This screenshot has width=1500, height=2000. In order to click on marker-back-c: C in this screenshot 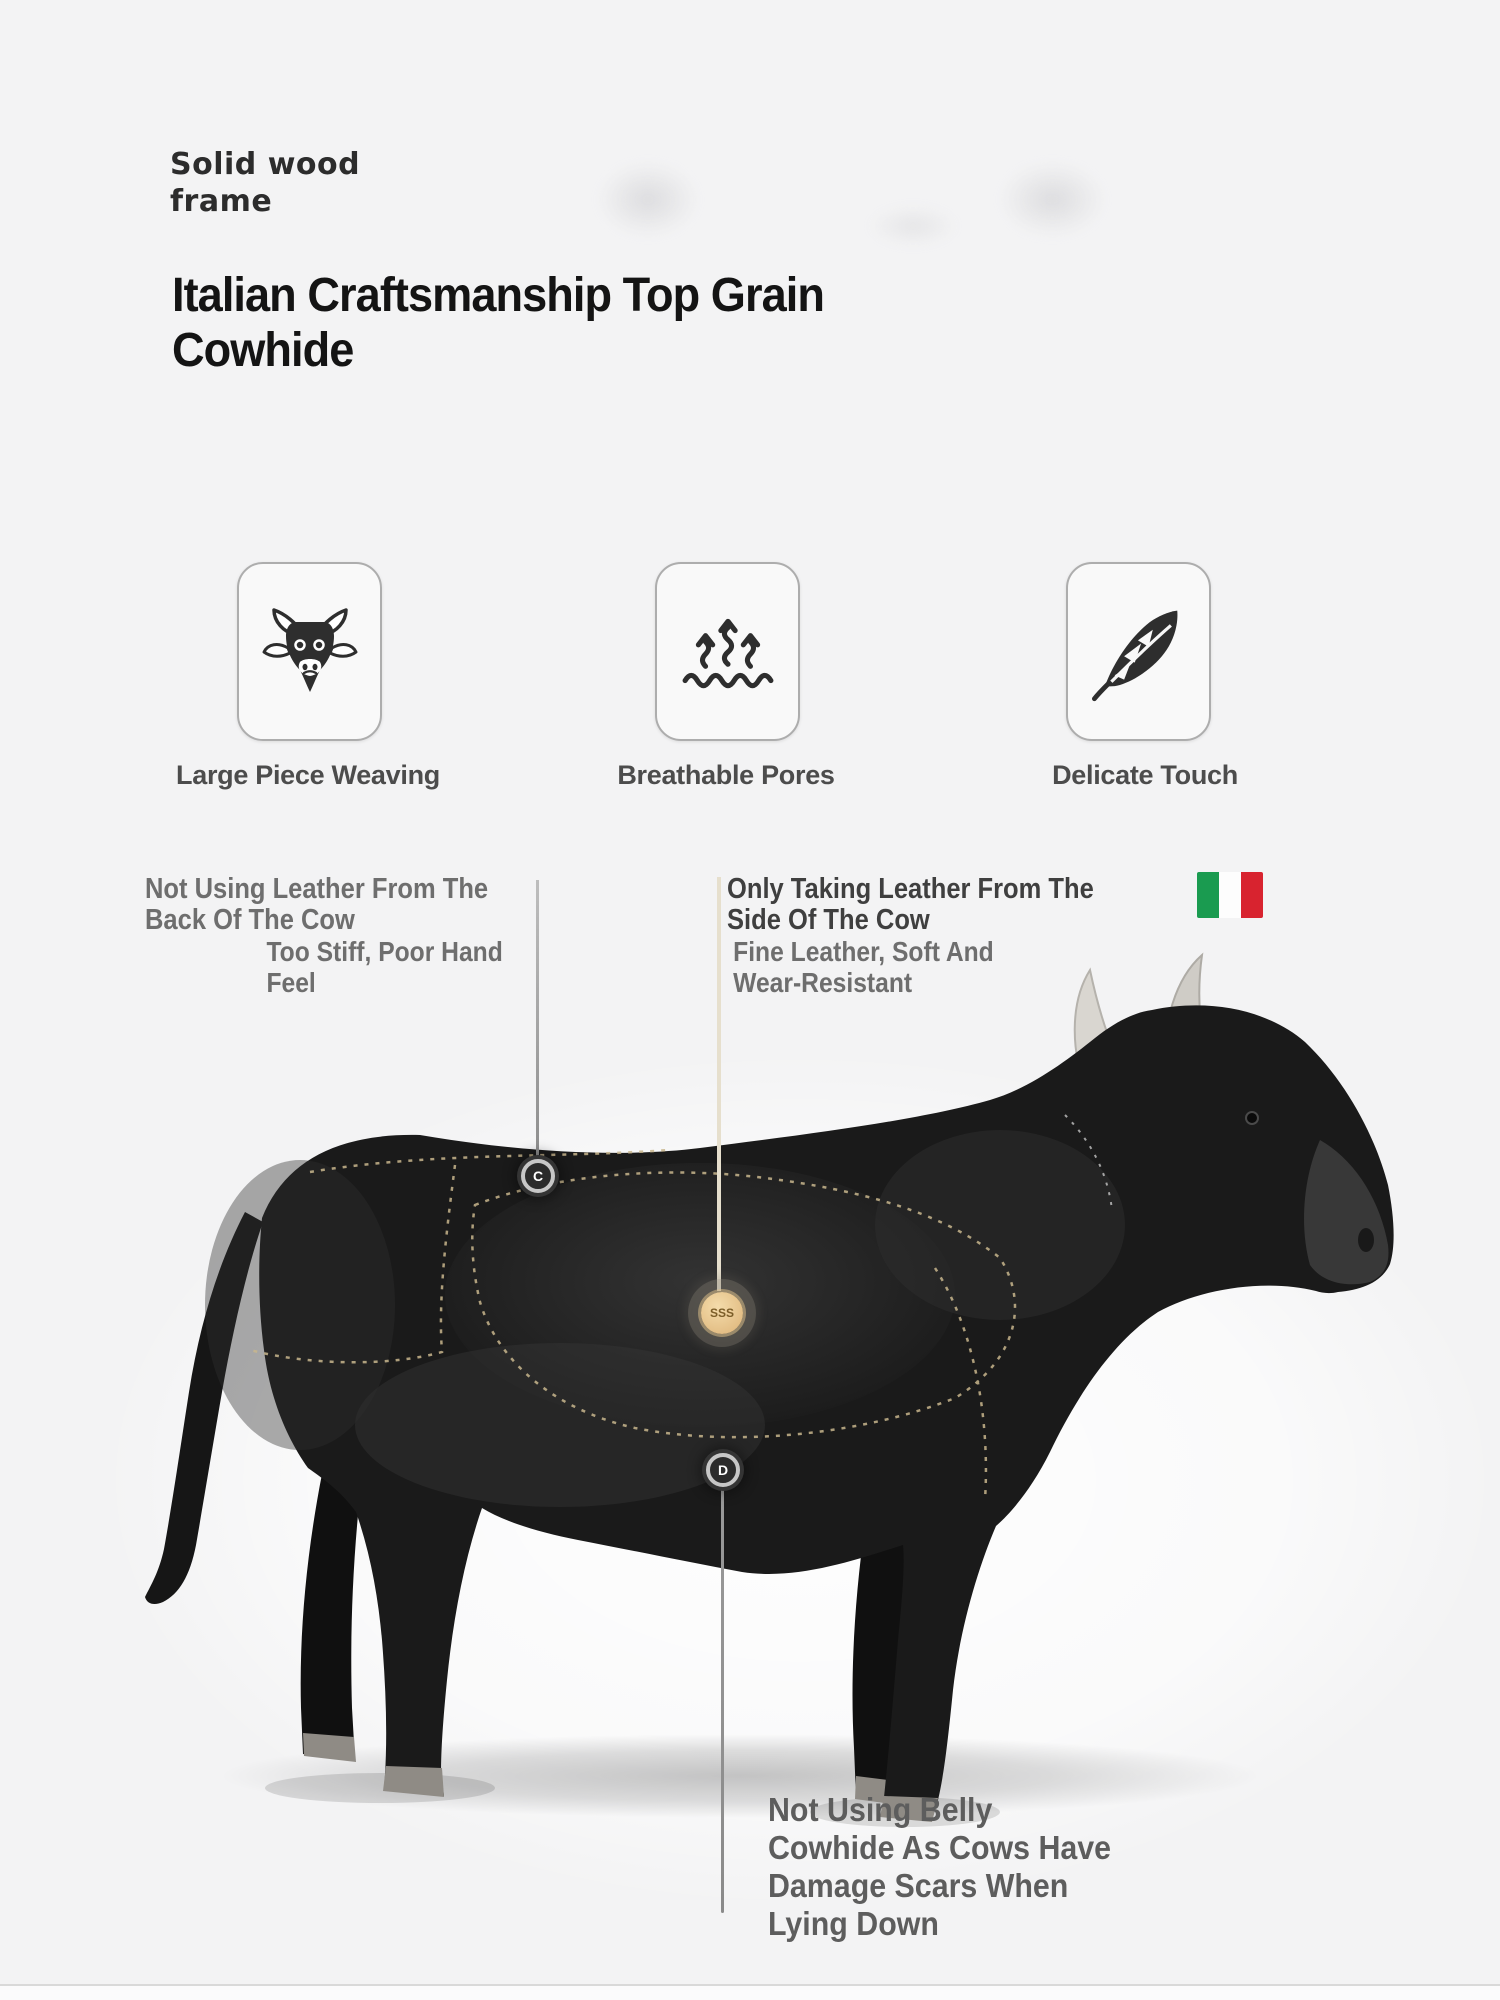, I will do `click(538, 1176)`.